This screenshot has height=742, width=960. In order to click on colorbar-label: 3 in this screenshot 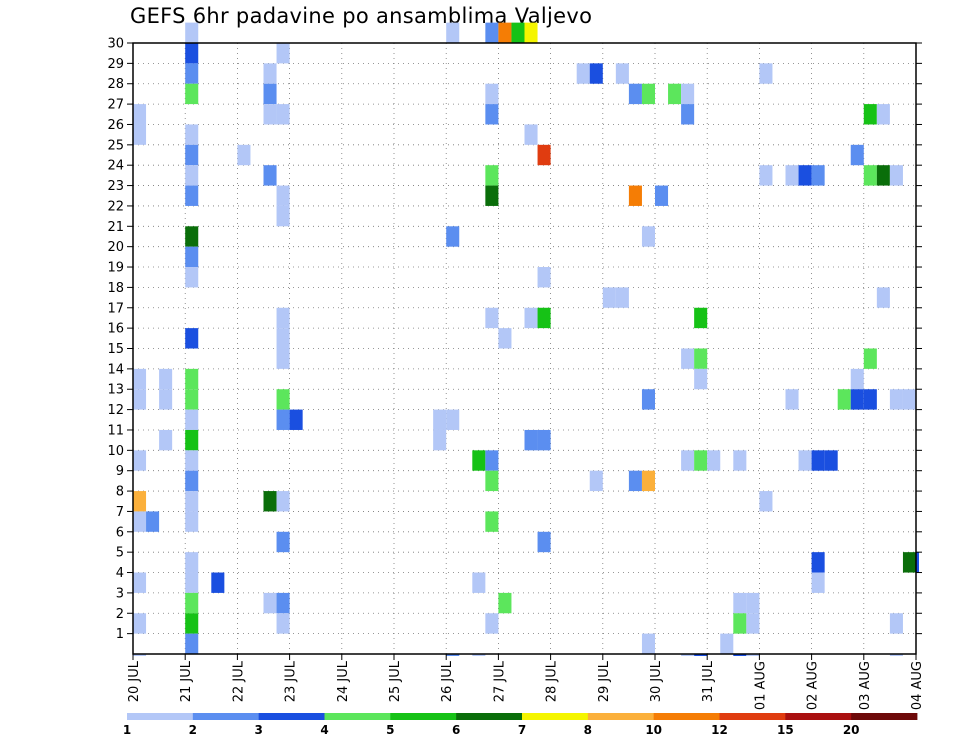, I will do `click(258, 730)`.